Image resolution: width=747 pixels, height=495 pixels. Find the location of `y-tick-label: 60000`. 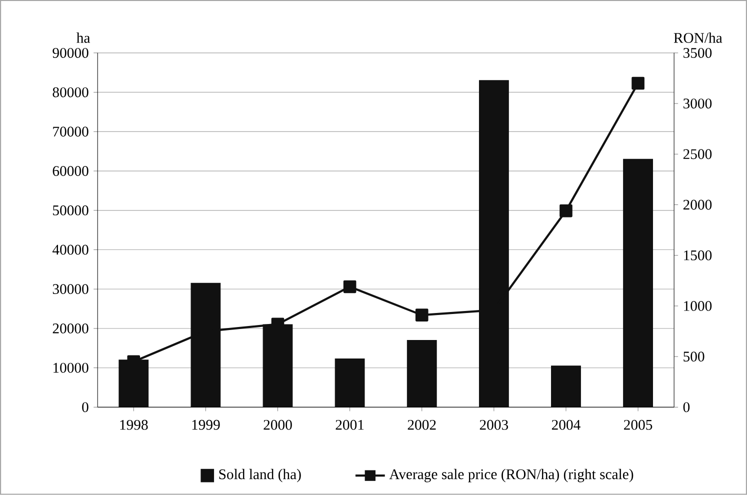

y-tick-label: 60000 is located at coordinates (70, 171).